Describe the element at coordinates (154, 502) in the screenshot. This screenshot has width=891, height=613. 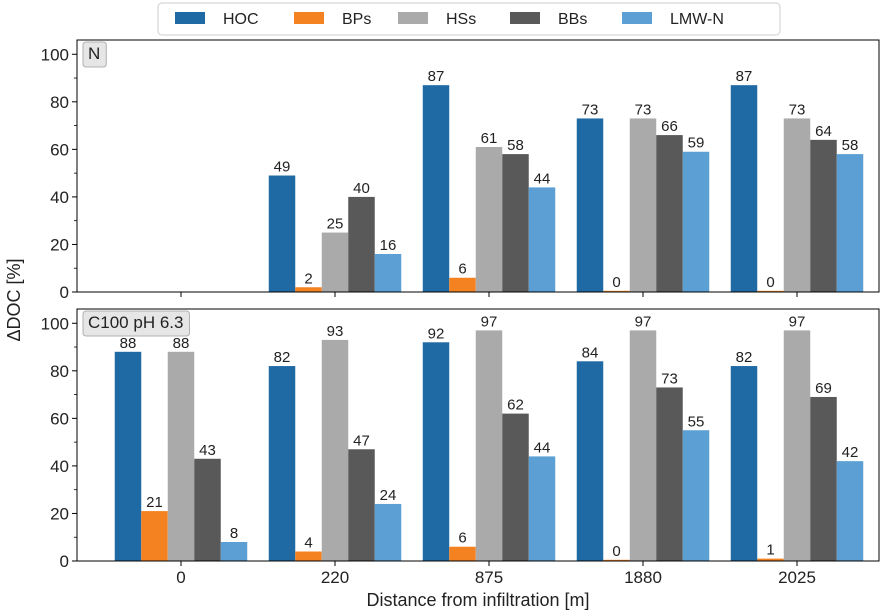
I see `data-label: 21` at that location.